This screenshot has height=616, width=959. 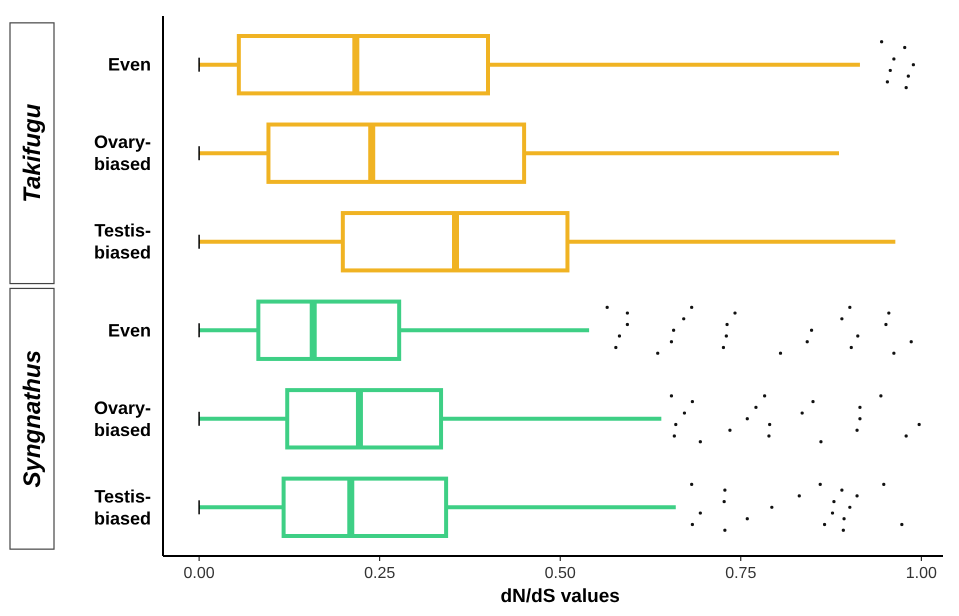 What do you see at coordinates (380, 573) in the screenshot?
I see `x-tick-label: 0.25` at bounding box center [380, 573].